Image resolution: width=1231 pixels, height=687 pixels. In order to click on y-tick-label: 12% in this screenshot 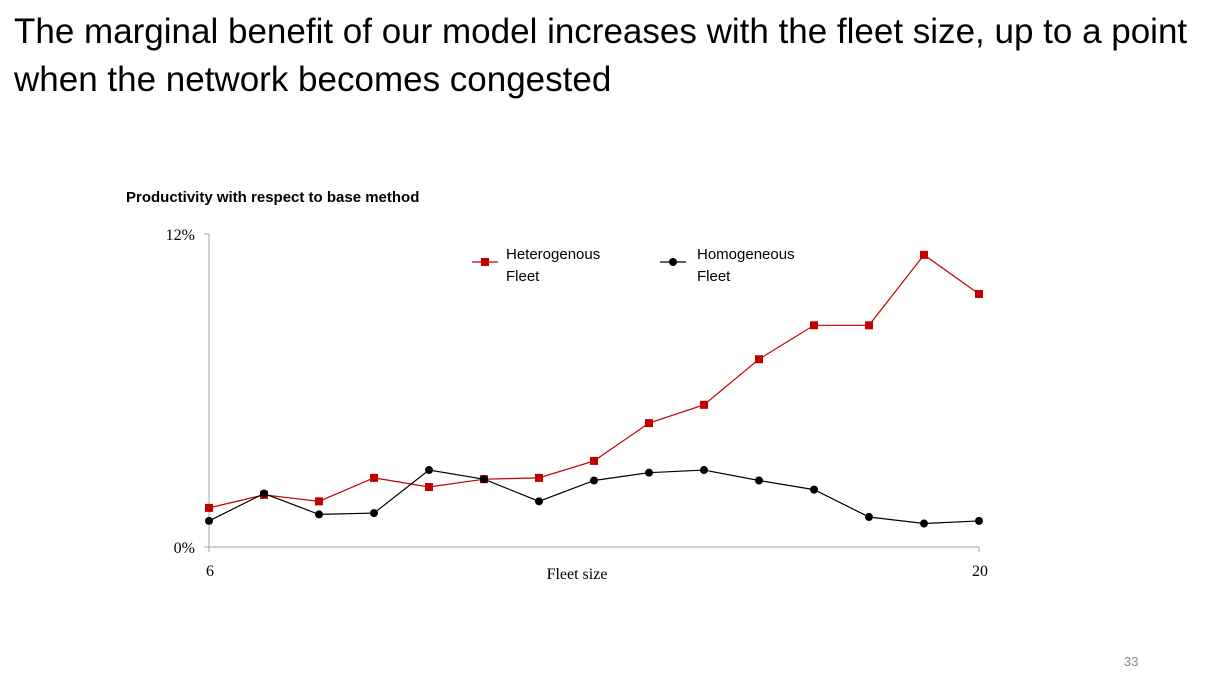, I will do `click(180, 235)`.